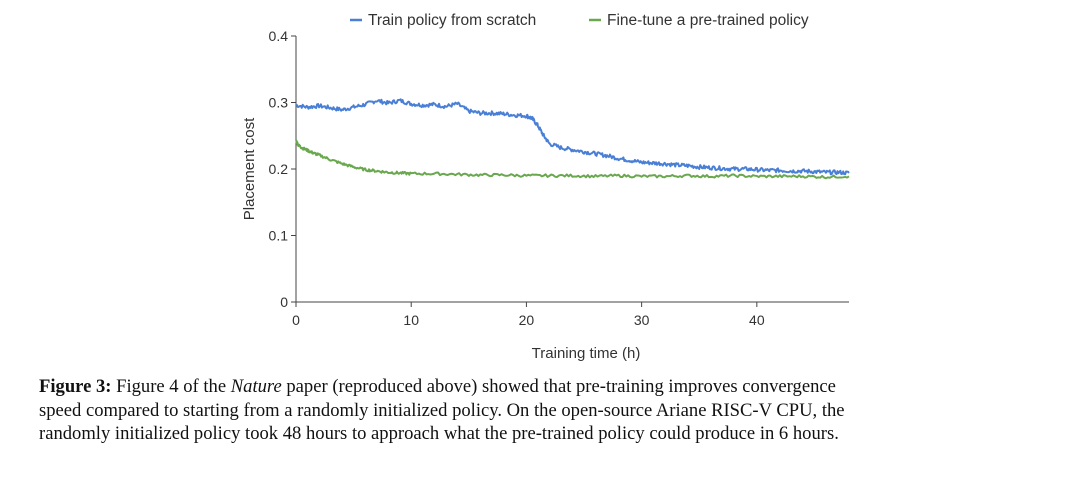 This screenshot has height=483, width=1080. Describe the element at coordinates (279, 36) in the screenshot. I see `y-tick-label: 0.4` at that location.